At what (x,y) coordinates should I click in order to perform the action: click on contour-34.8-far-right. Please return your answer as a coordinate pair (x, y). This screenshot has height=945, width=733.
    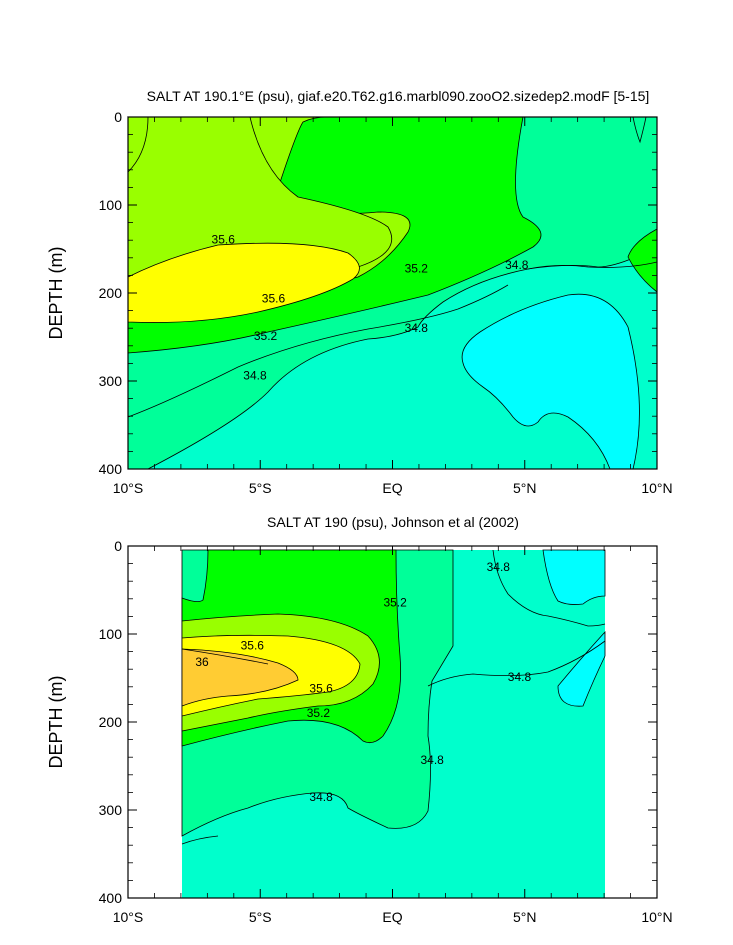
    Looking at the image, I should click on (639, 130).